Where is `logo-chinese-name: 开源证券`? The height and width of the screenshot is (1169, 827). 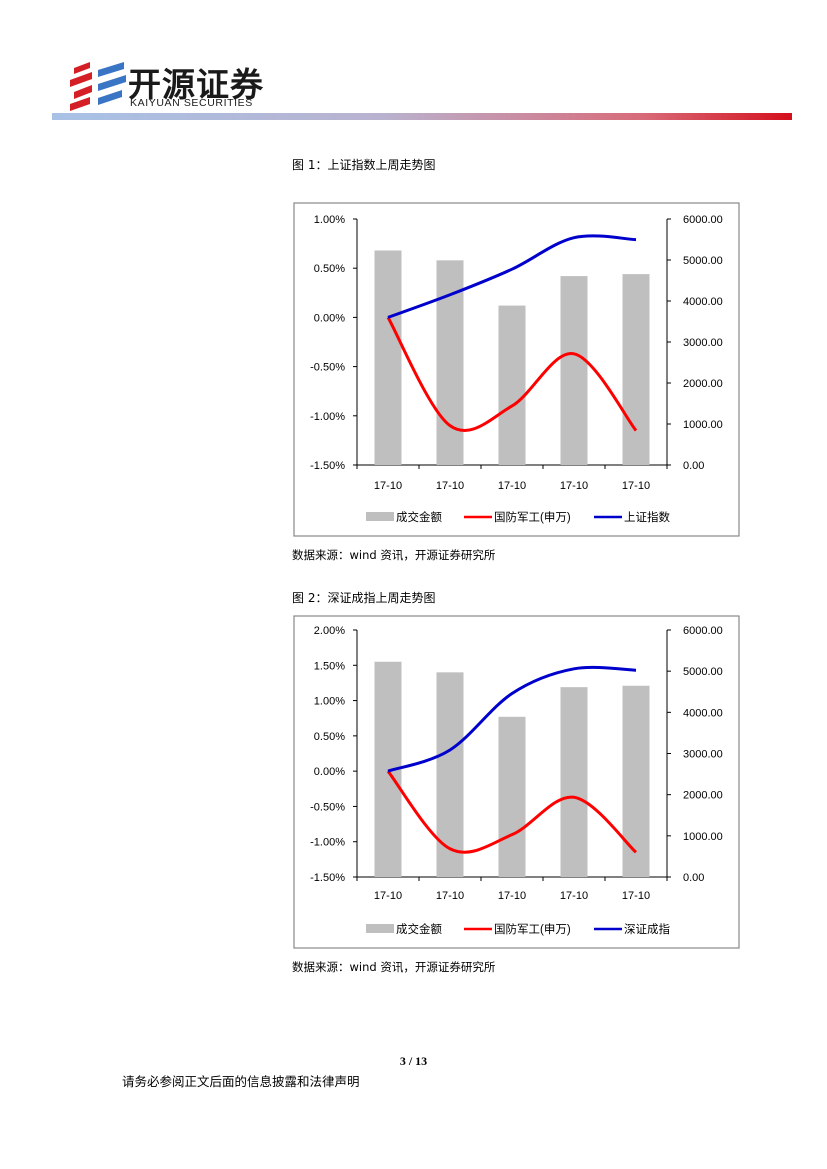 logo-chinese-name: 开源证券 is located at coordinates (196, 84).